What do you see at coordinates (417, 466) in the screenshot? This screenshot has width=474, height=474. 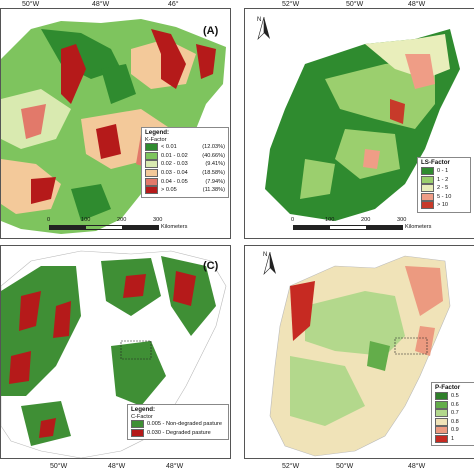 I see `bottom-lon-6: 48°W` at bounding box center [417, 466].